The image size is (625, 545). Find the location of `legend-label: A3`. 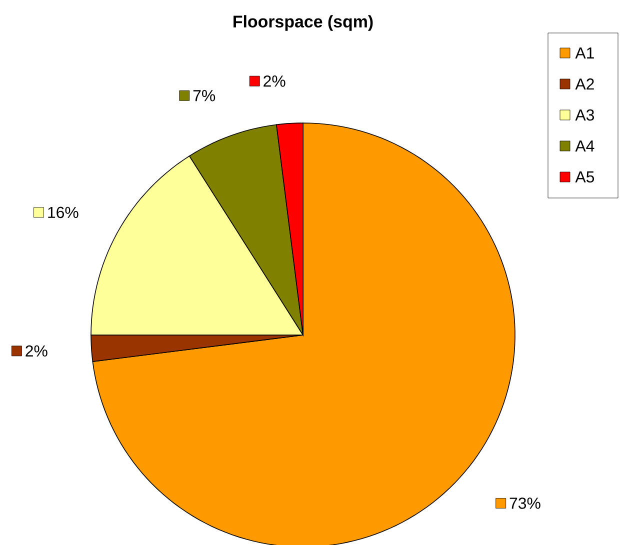

legend-label: A3 is located at coordinates (584, 115).